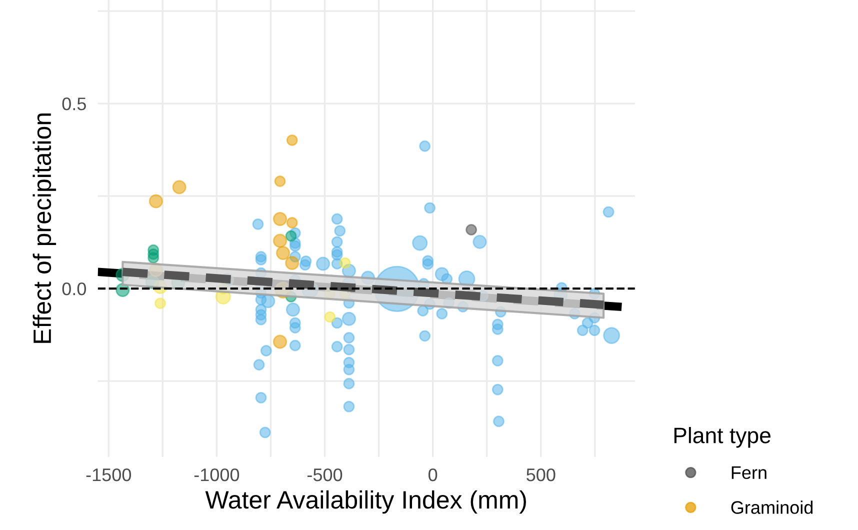 This screenshot has width=858, height=530. Describe the element at coordinates (749, 473) in the screenshot. I see `legend-label: Fern` at that location.